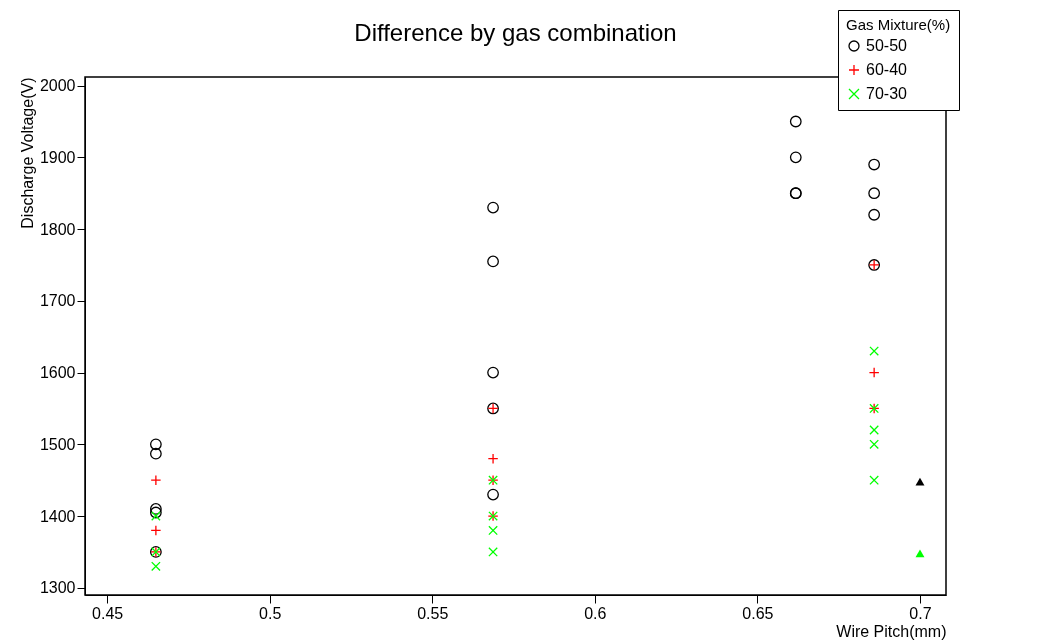 The width and height of the screenshot is (1043, 644). I want to click on x-tick-label: 0.6, so click(595, 613).